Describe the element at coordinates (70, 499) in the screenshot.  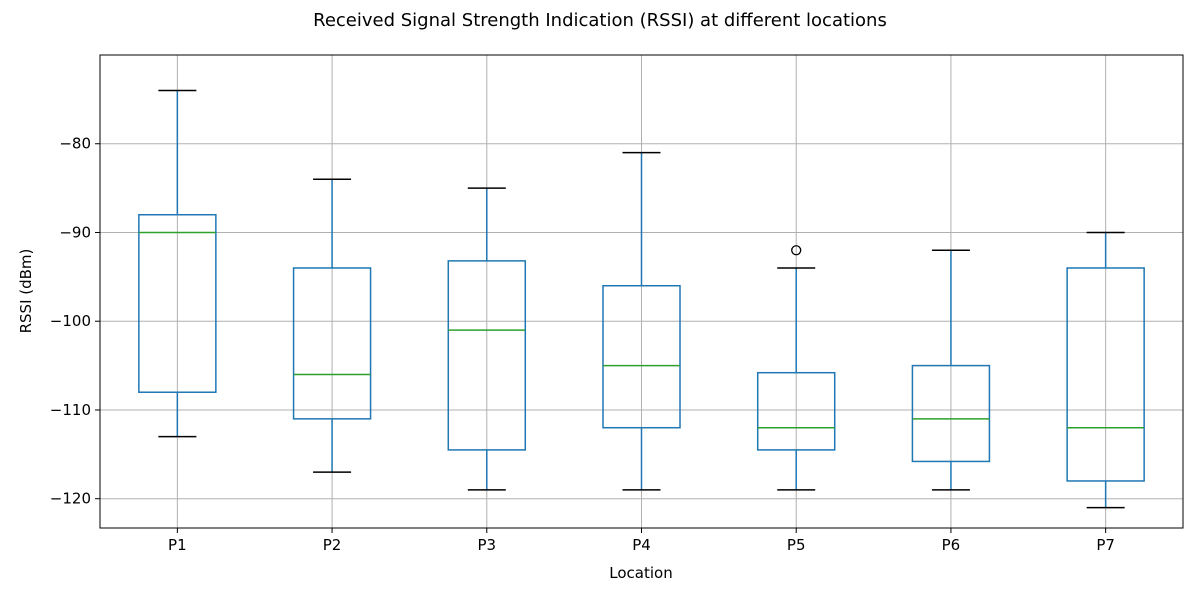
I see `y-tick-label: −120` at that location.